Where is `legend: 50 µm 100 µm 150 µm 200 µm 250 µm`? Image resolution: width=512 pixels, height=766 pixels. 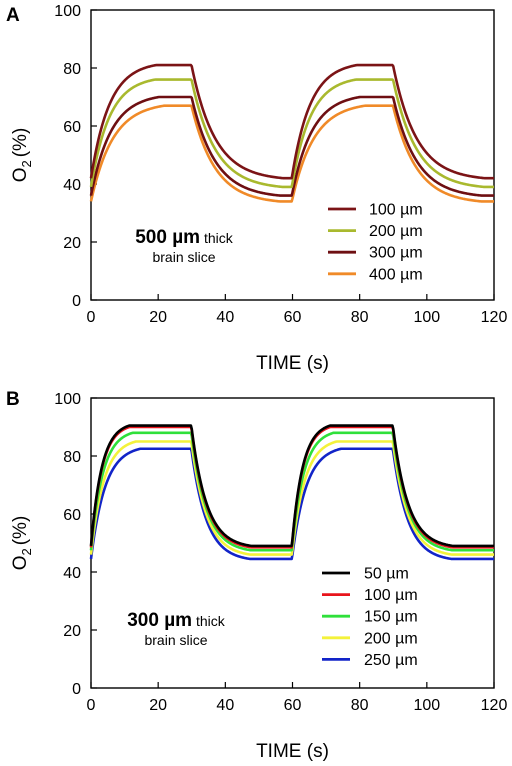
legend: 50 µm 100 µm 150 µm 200 µm 250 µm is located at coordinates (370, 617).